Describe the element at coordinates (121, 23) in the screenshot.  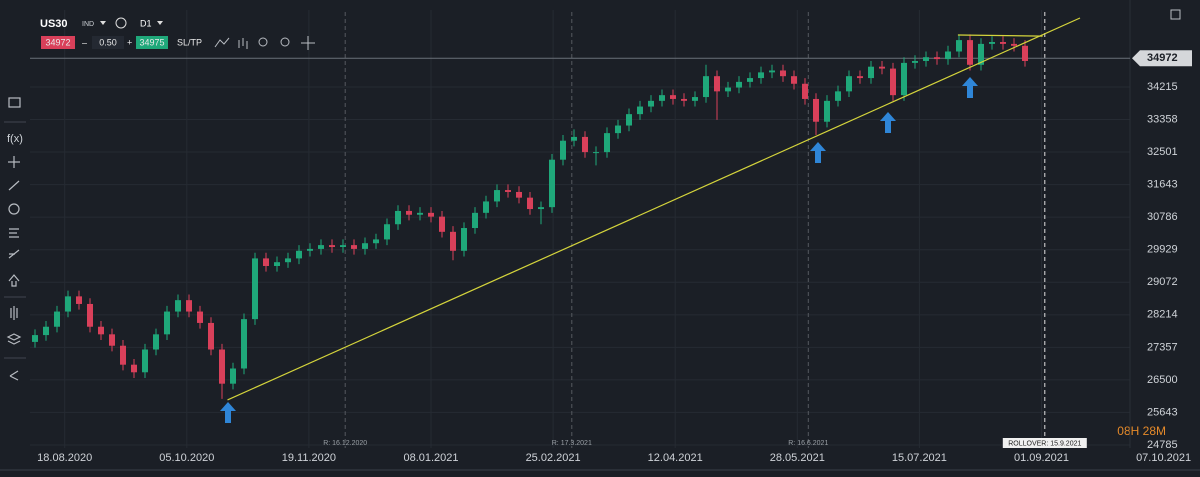
I see `info-icon` at that location.